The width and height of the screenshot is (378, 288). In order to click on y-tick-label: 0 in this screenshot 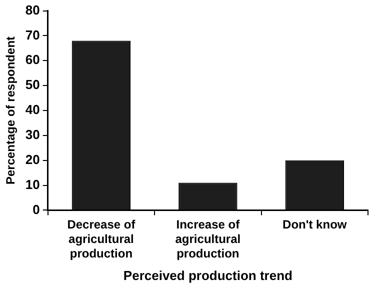, I will do `click(36, 209)`.